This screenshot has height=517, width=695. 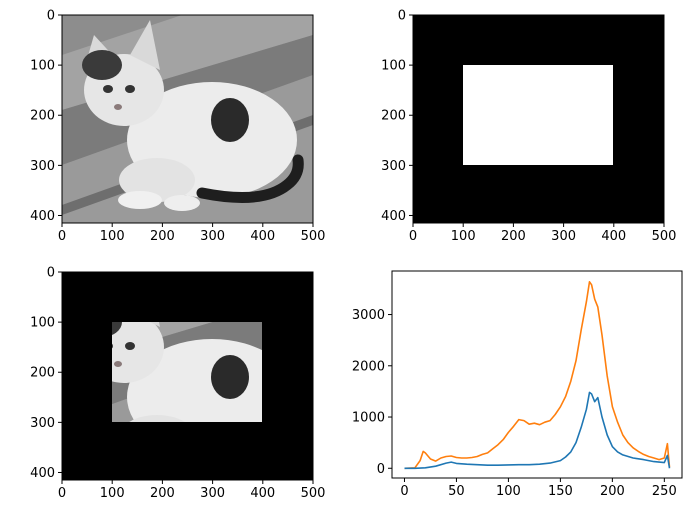 I want to click on x-tick-label: 50, so click(x=456, y=491).